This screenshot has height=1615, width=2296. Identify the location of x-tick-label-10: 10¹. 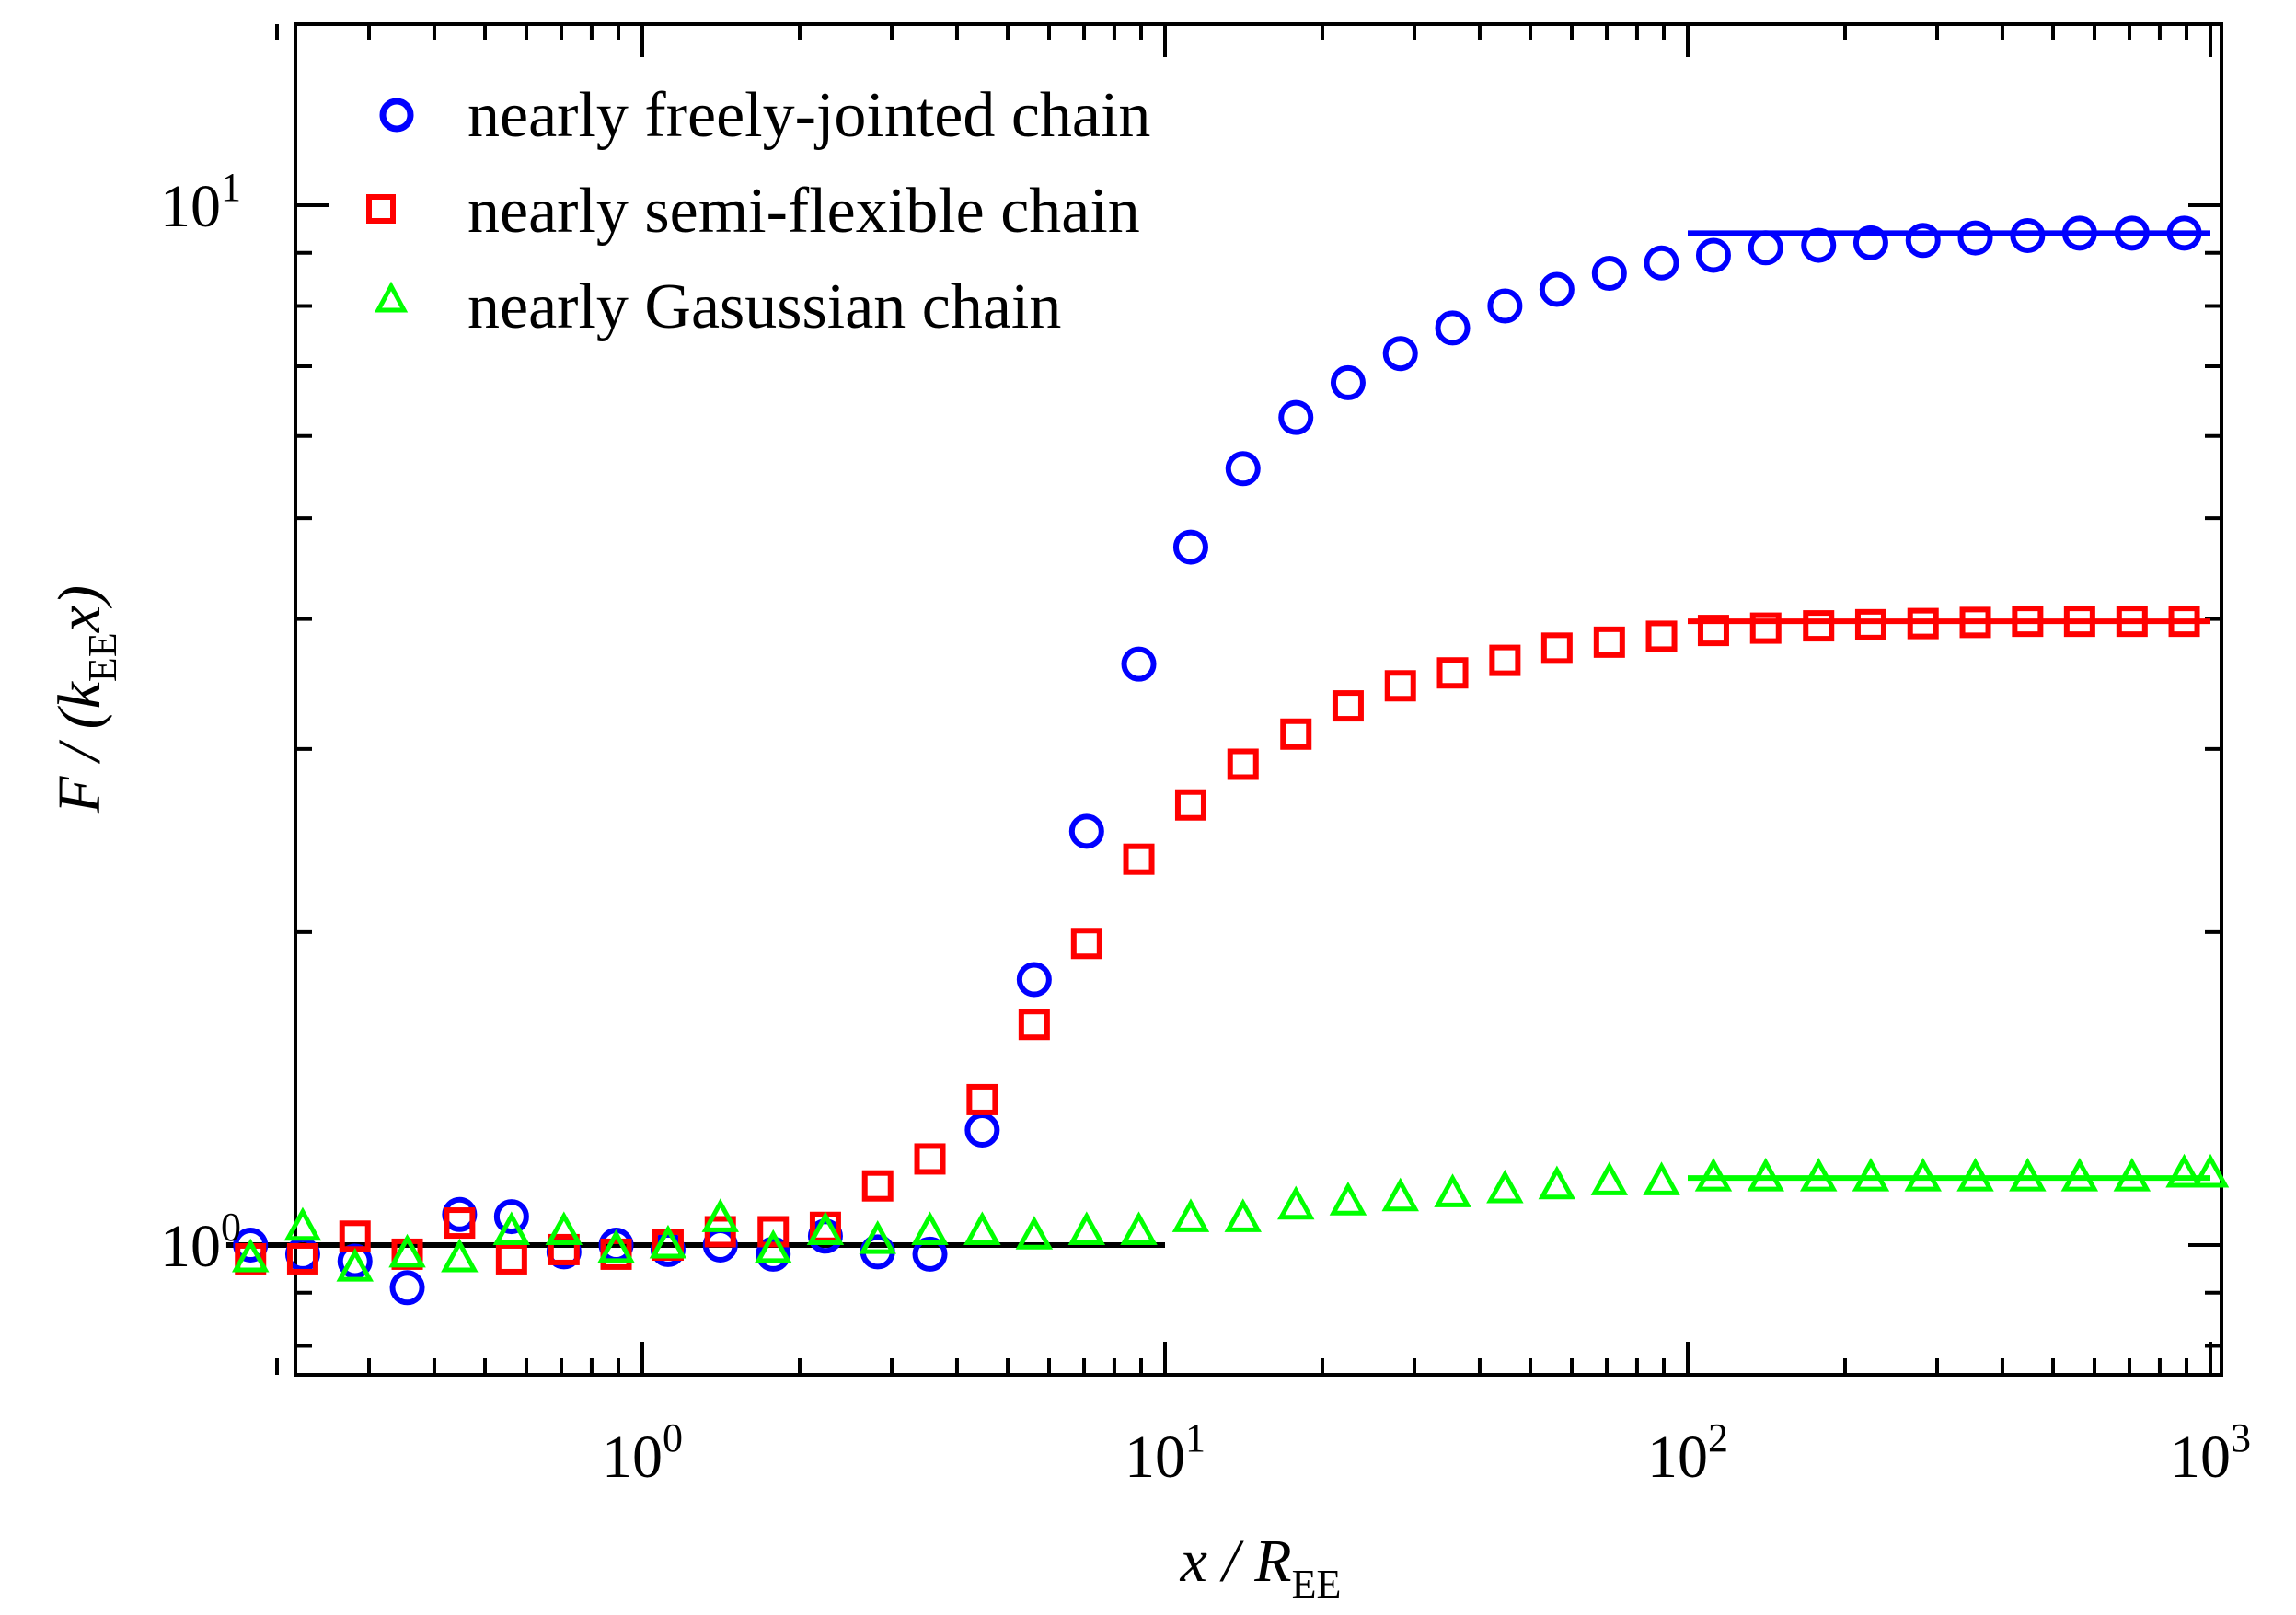
(1166, 1453).